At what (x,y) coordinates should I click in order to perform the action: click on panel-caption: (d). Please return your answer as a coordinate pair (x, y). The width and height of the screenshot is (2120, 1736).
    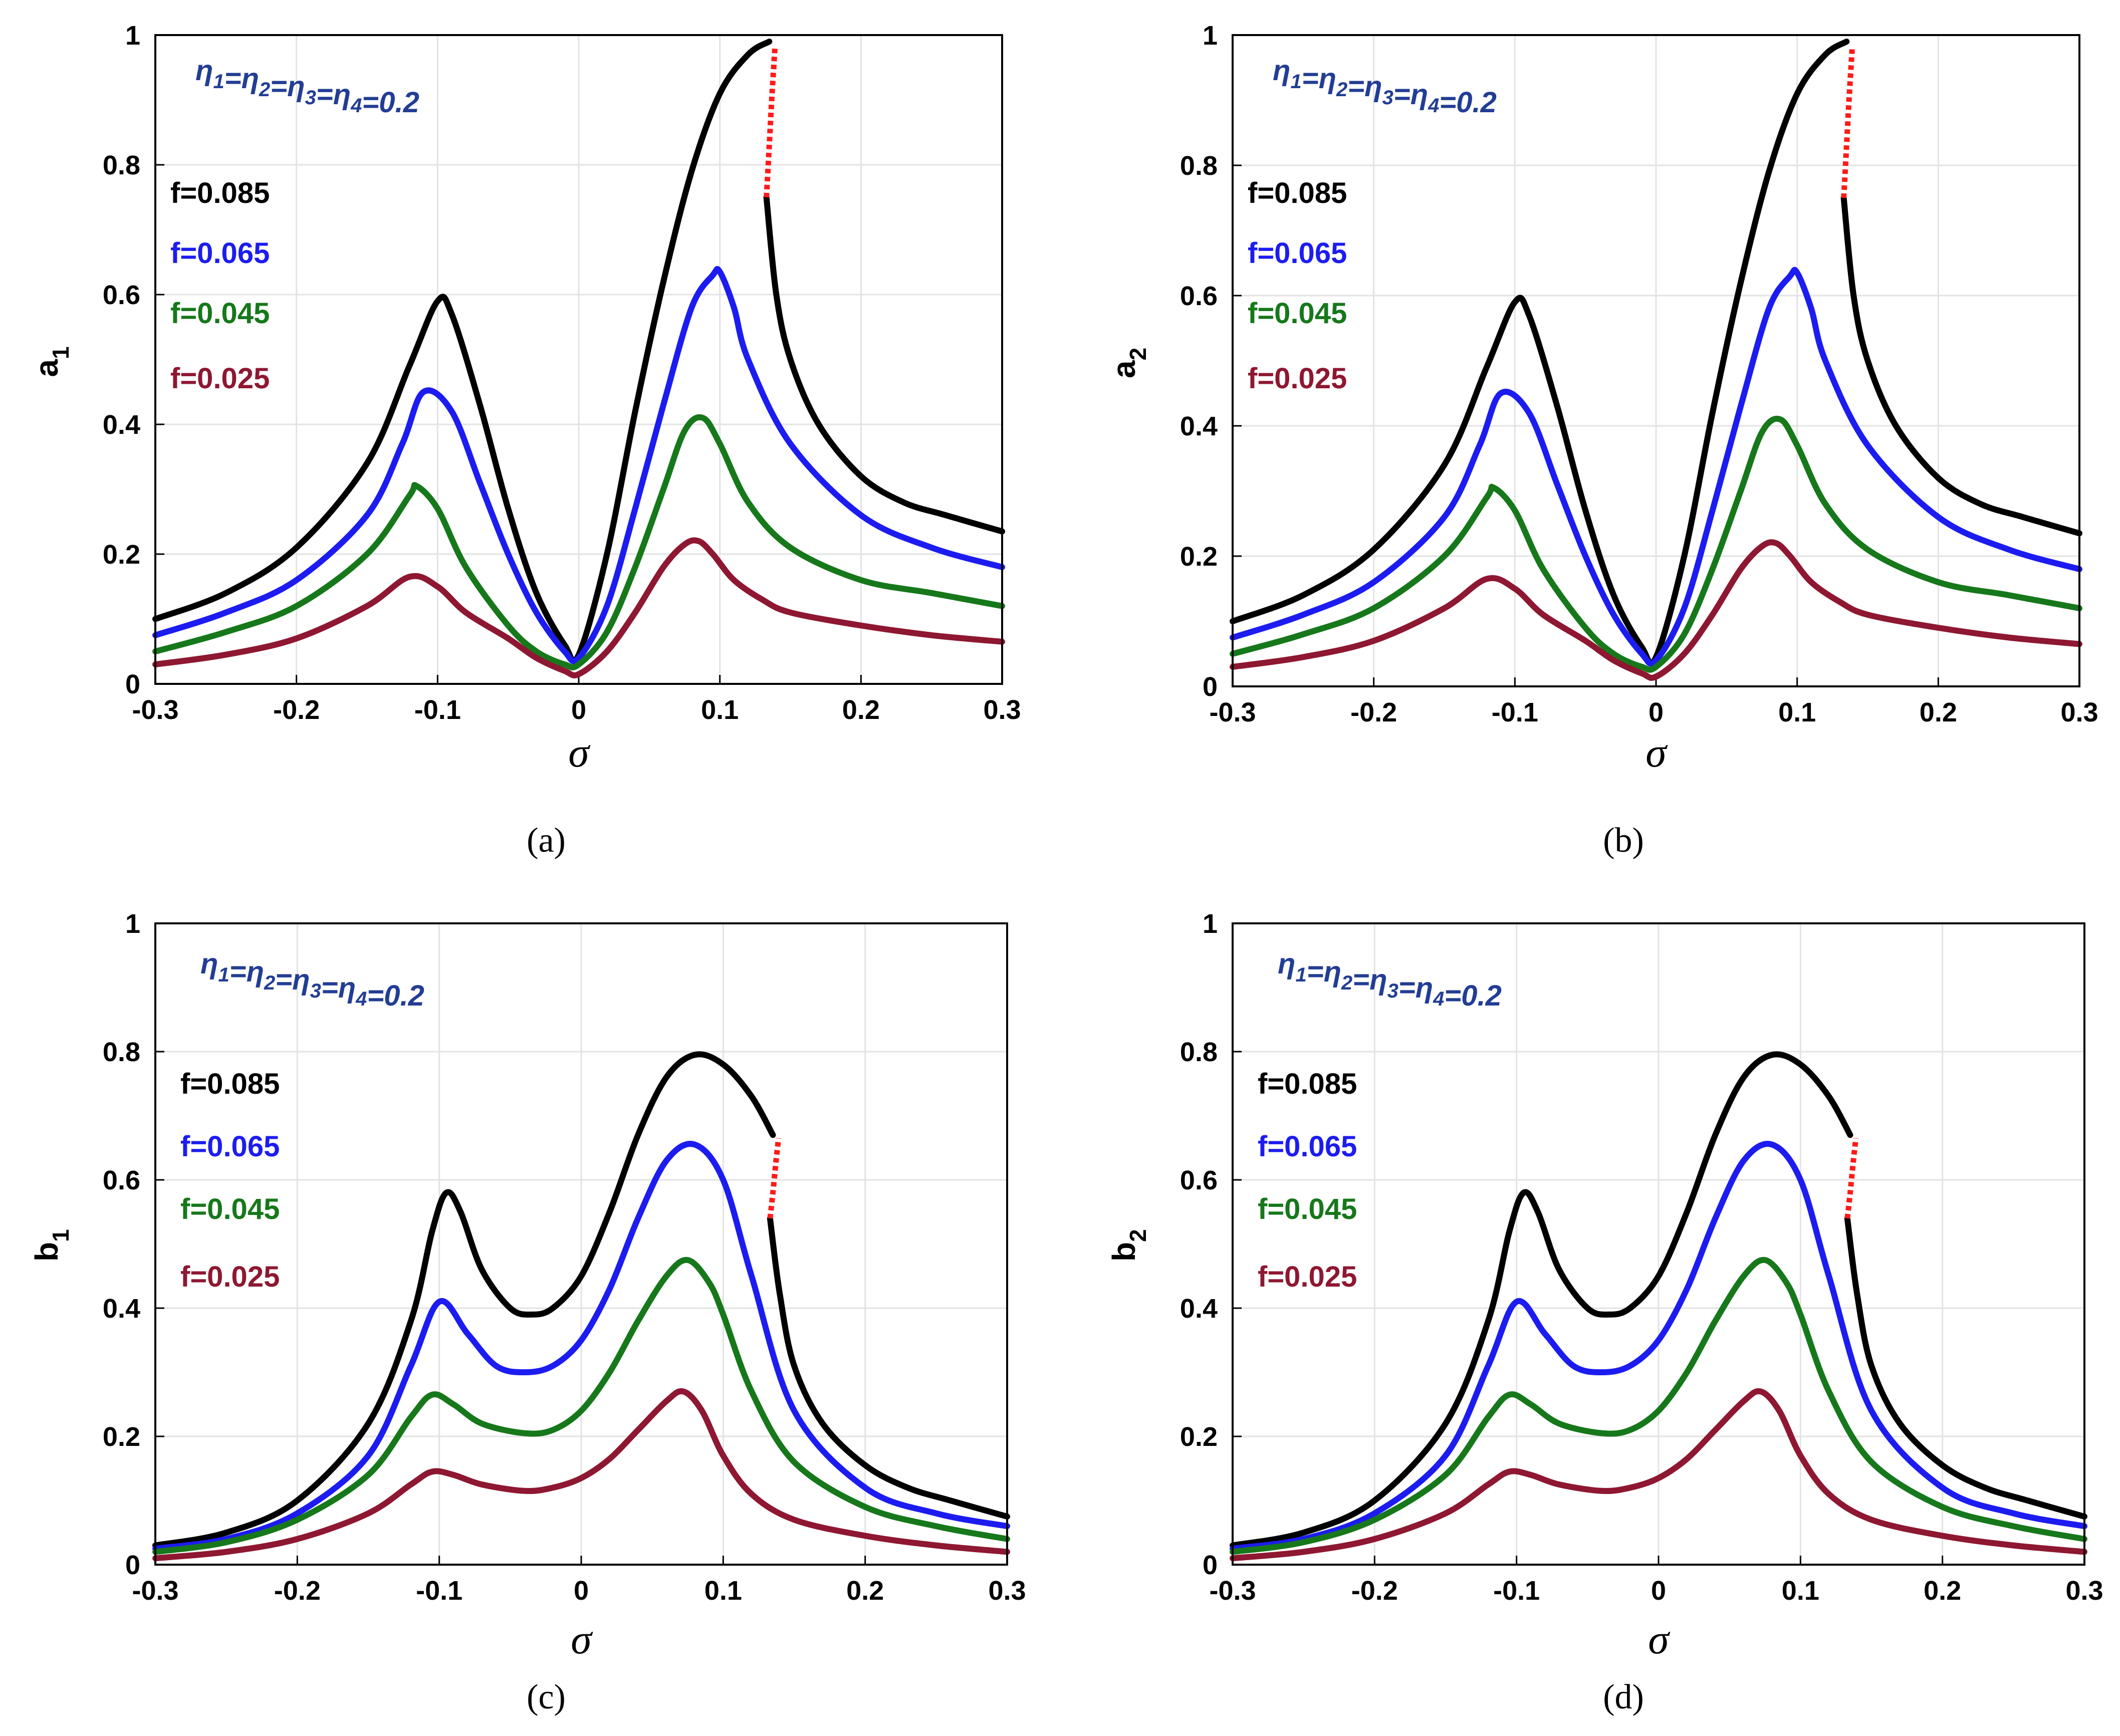
    Looking at the image, I should click on (1623, 1697).